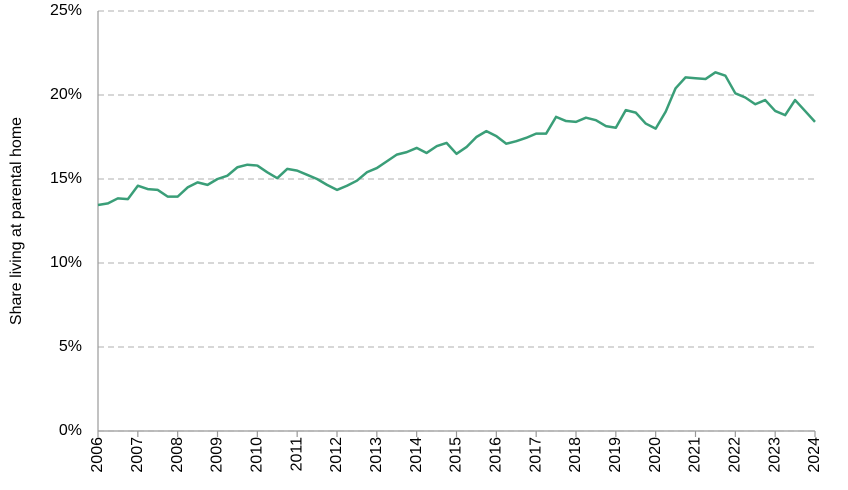 Image resolution: width=848 pixels, height=490 pixels. I want to click on x-tick-label: 2011, so click(296, 454).